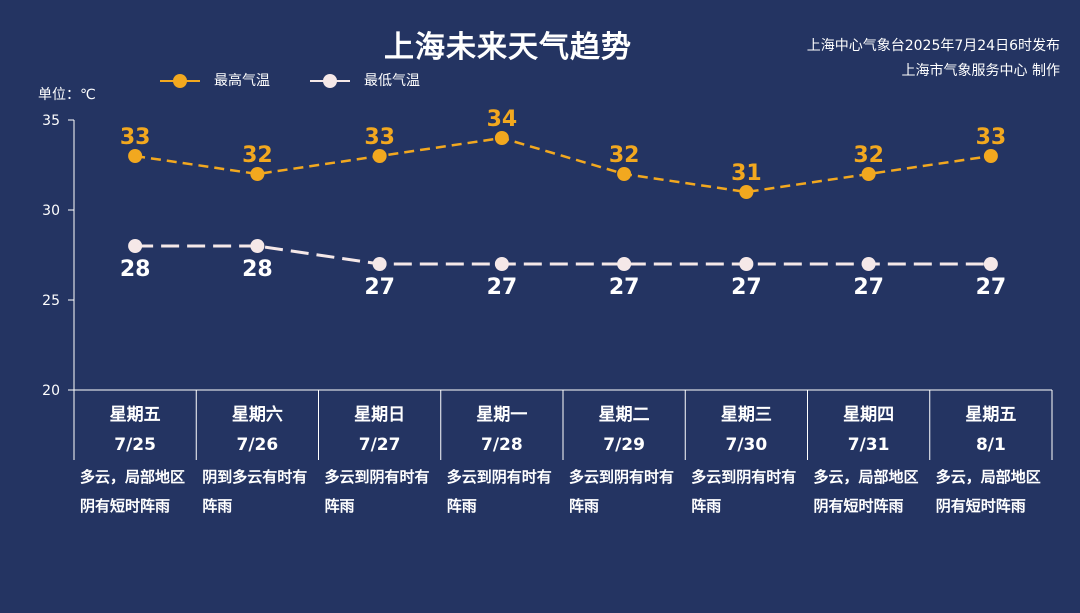  Describe the element at coordinates (624, 415) in the screenshot. I see `weekday-label: 星期二` at that location.